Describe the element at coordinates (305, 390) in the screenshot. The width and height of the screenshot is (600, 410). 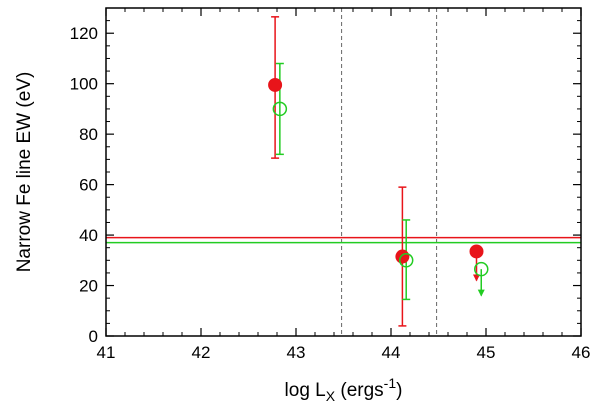
I see `x-axis-title-main: log L` at that location.